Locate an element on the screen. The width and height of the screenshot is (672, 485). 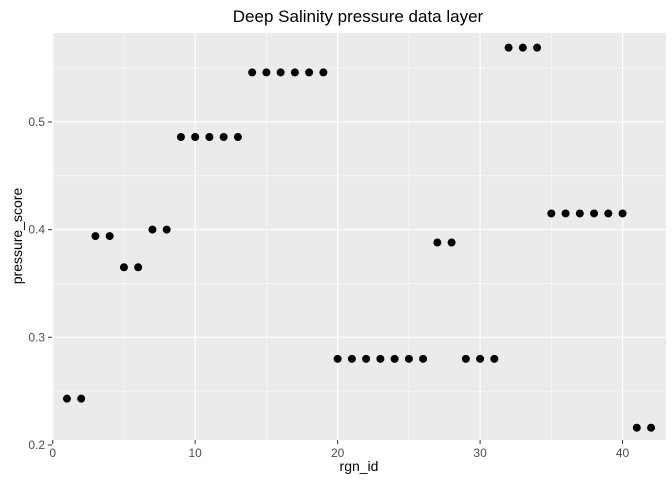
x-tick-label: 0 is located at coordinates (52, 453).